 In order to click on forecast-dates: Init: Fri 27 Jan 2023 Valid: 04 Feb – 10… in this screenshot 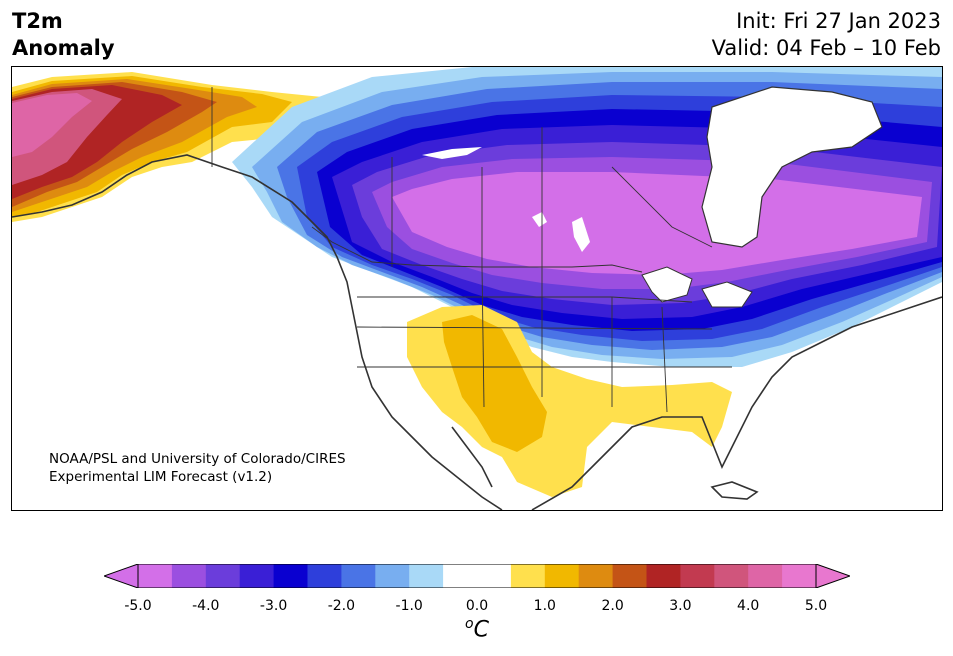, I will do `click(826, 35)`.